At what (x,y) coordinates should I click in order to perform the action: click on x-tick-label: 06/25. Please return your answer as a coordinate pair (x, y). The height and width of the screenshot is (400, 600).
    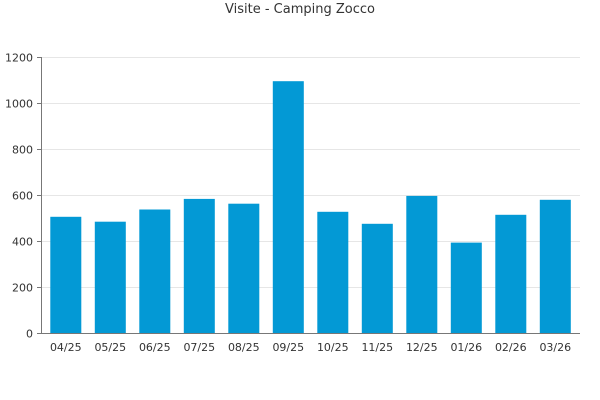
    Looking at the image, I should click on (155, 347).